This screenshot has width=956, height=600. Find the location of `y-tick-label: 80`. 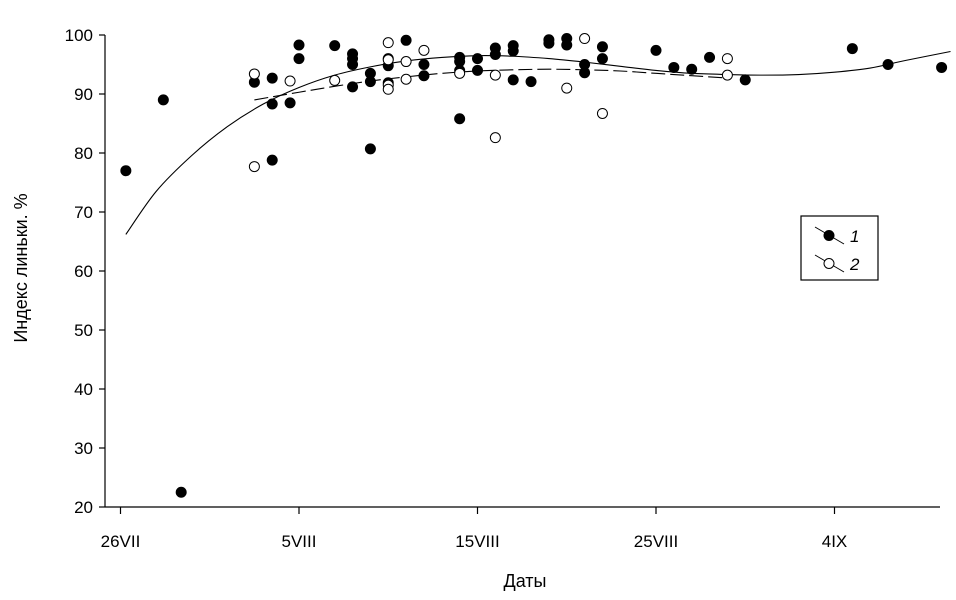

y-tick-label: 80 is located at coordinates (83, 153).